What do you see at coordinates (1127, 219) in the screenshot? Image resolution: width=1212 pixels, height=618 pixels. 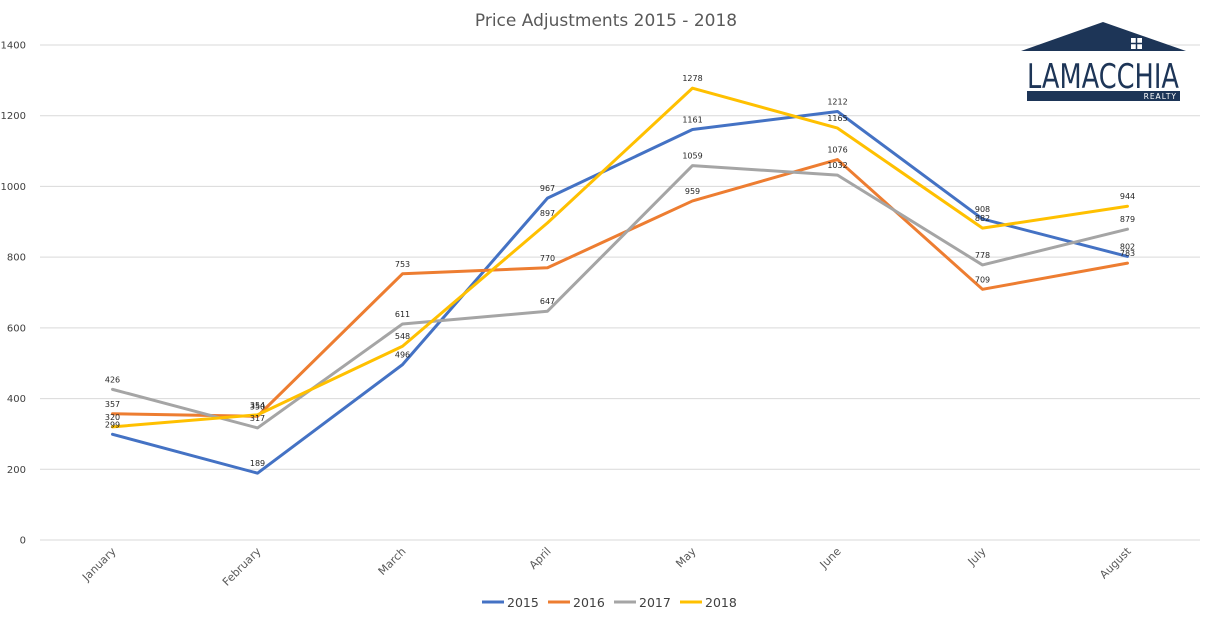 I see `data-label: 879` at bounding box center [1127, 219].